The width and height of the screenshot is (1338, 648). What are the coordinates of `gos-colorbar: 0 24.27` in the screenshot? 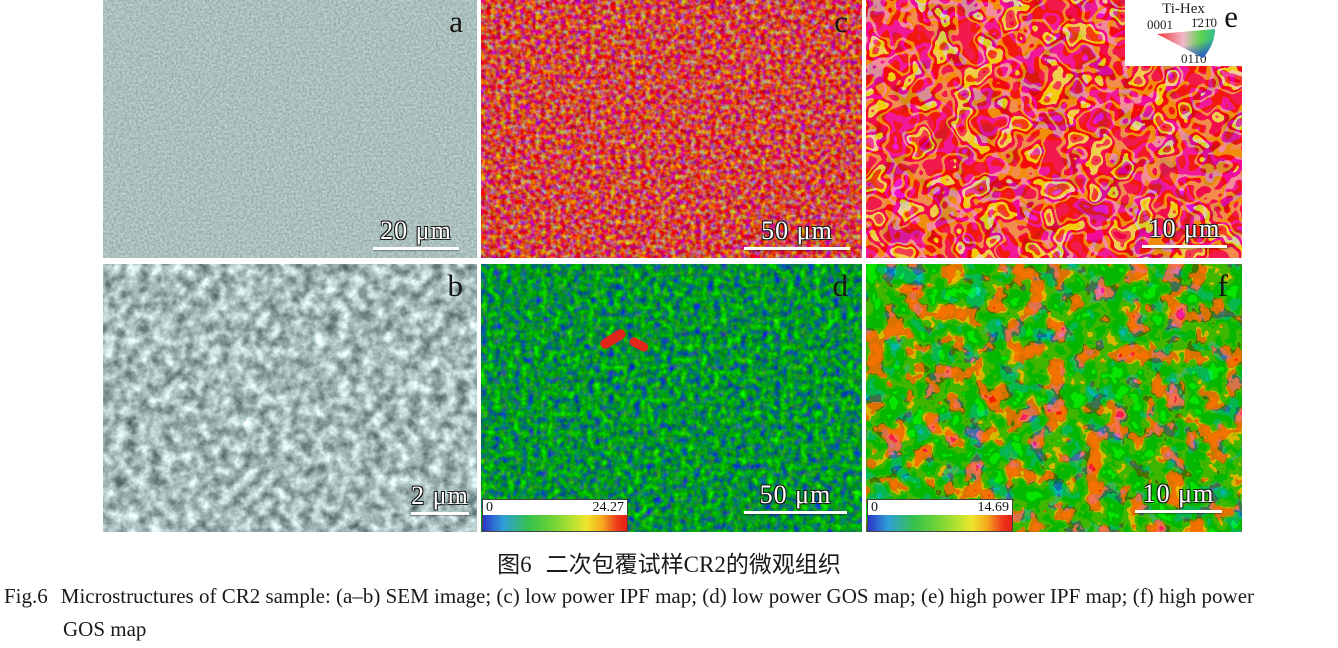 It's located at (555, 515).